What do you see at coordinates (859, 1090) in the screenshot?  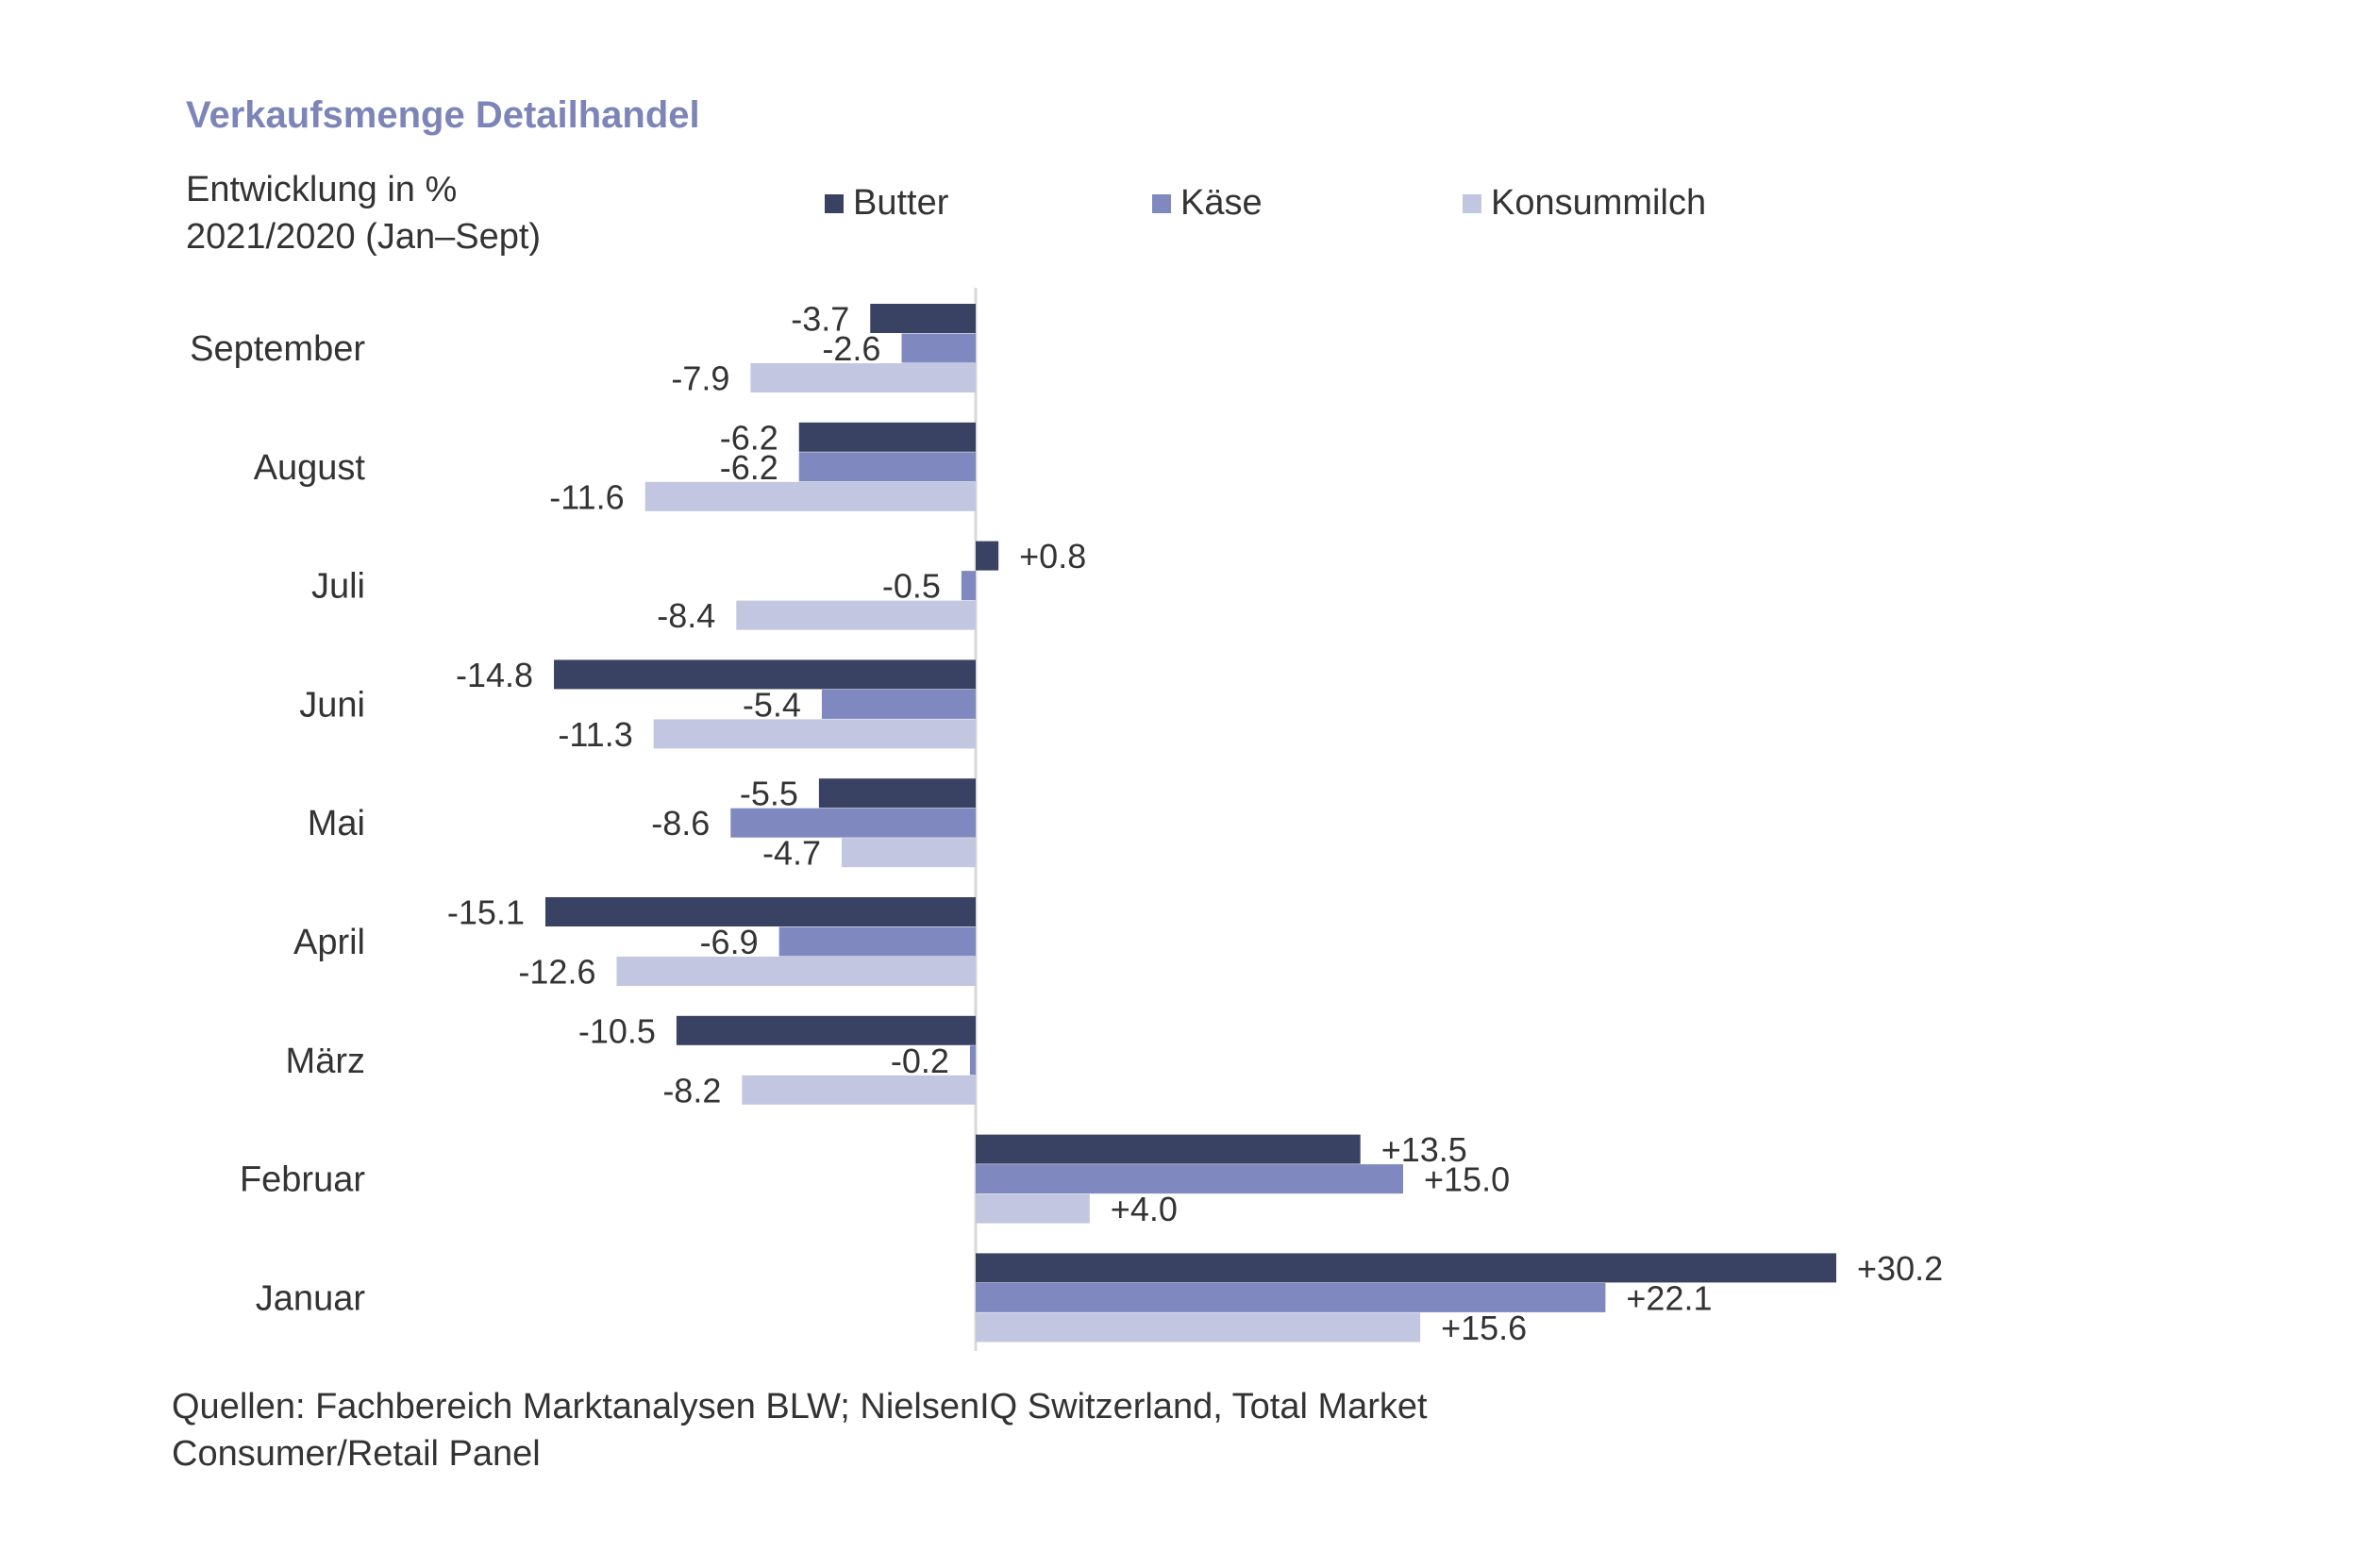 I see `bar-konsummilch-maerz` at bounding box center [859, 1090].